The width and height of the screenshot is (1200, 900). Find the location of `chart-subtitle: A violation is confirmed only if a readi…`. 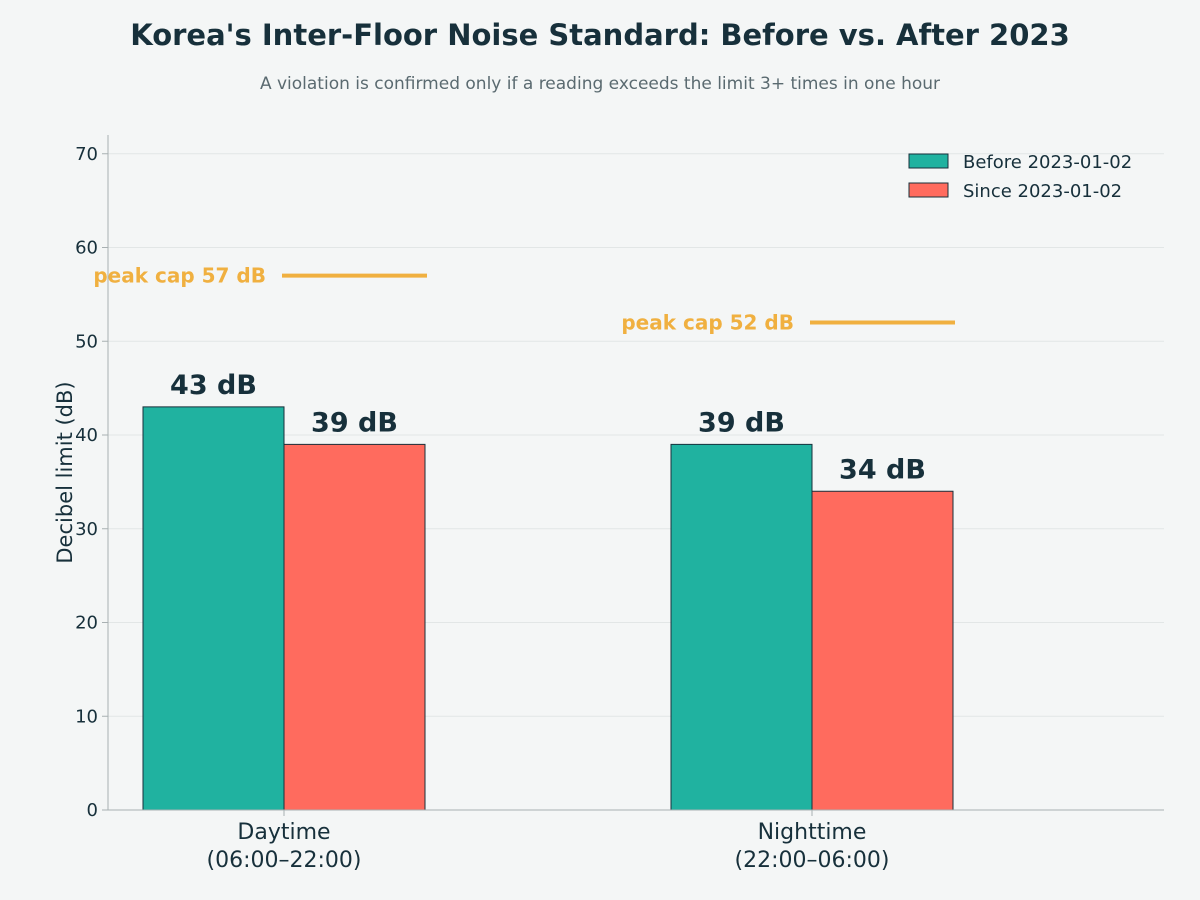

chart-subtitle: A violation is confirmed only if a readi… is located at coordinates (600, 84).